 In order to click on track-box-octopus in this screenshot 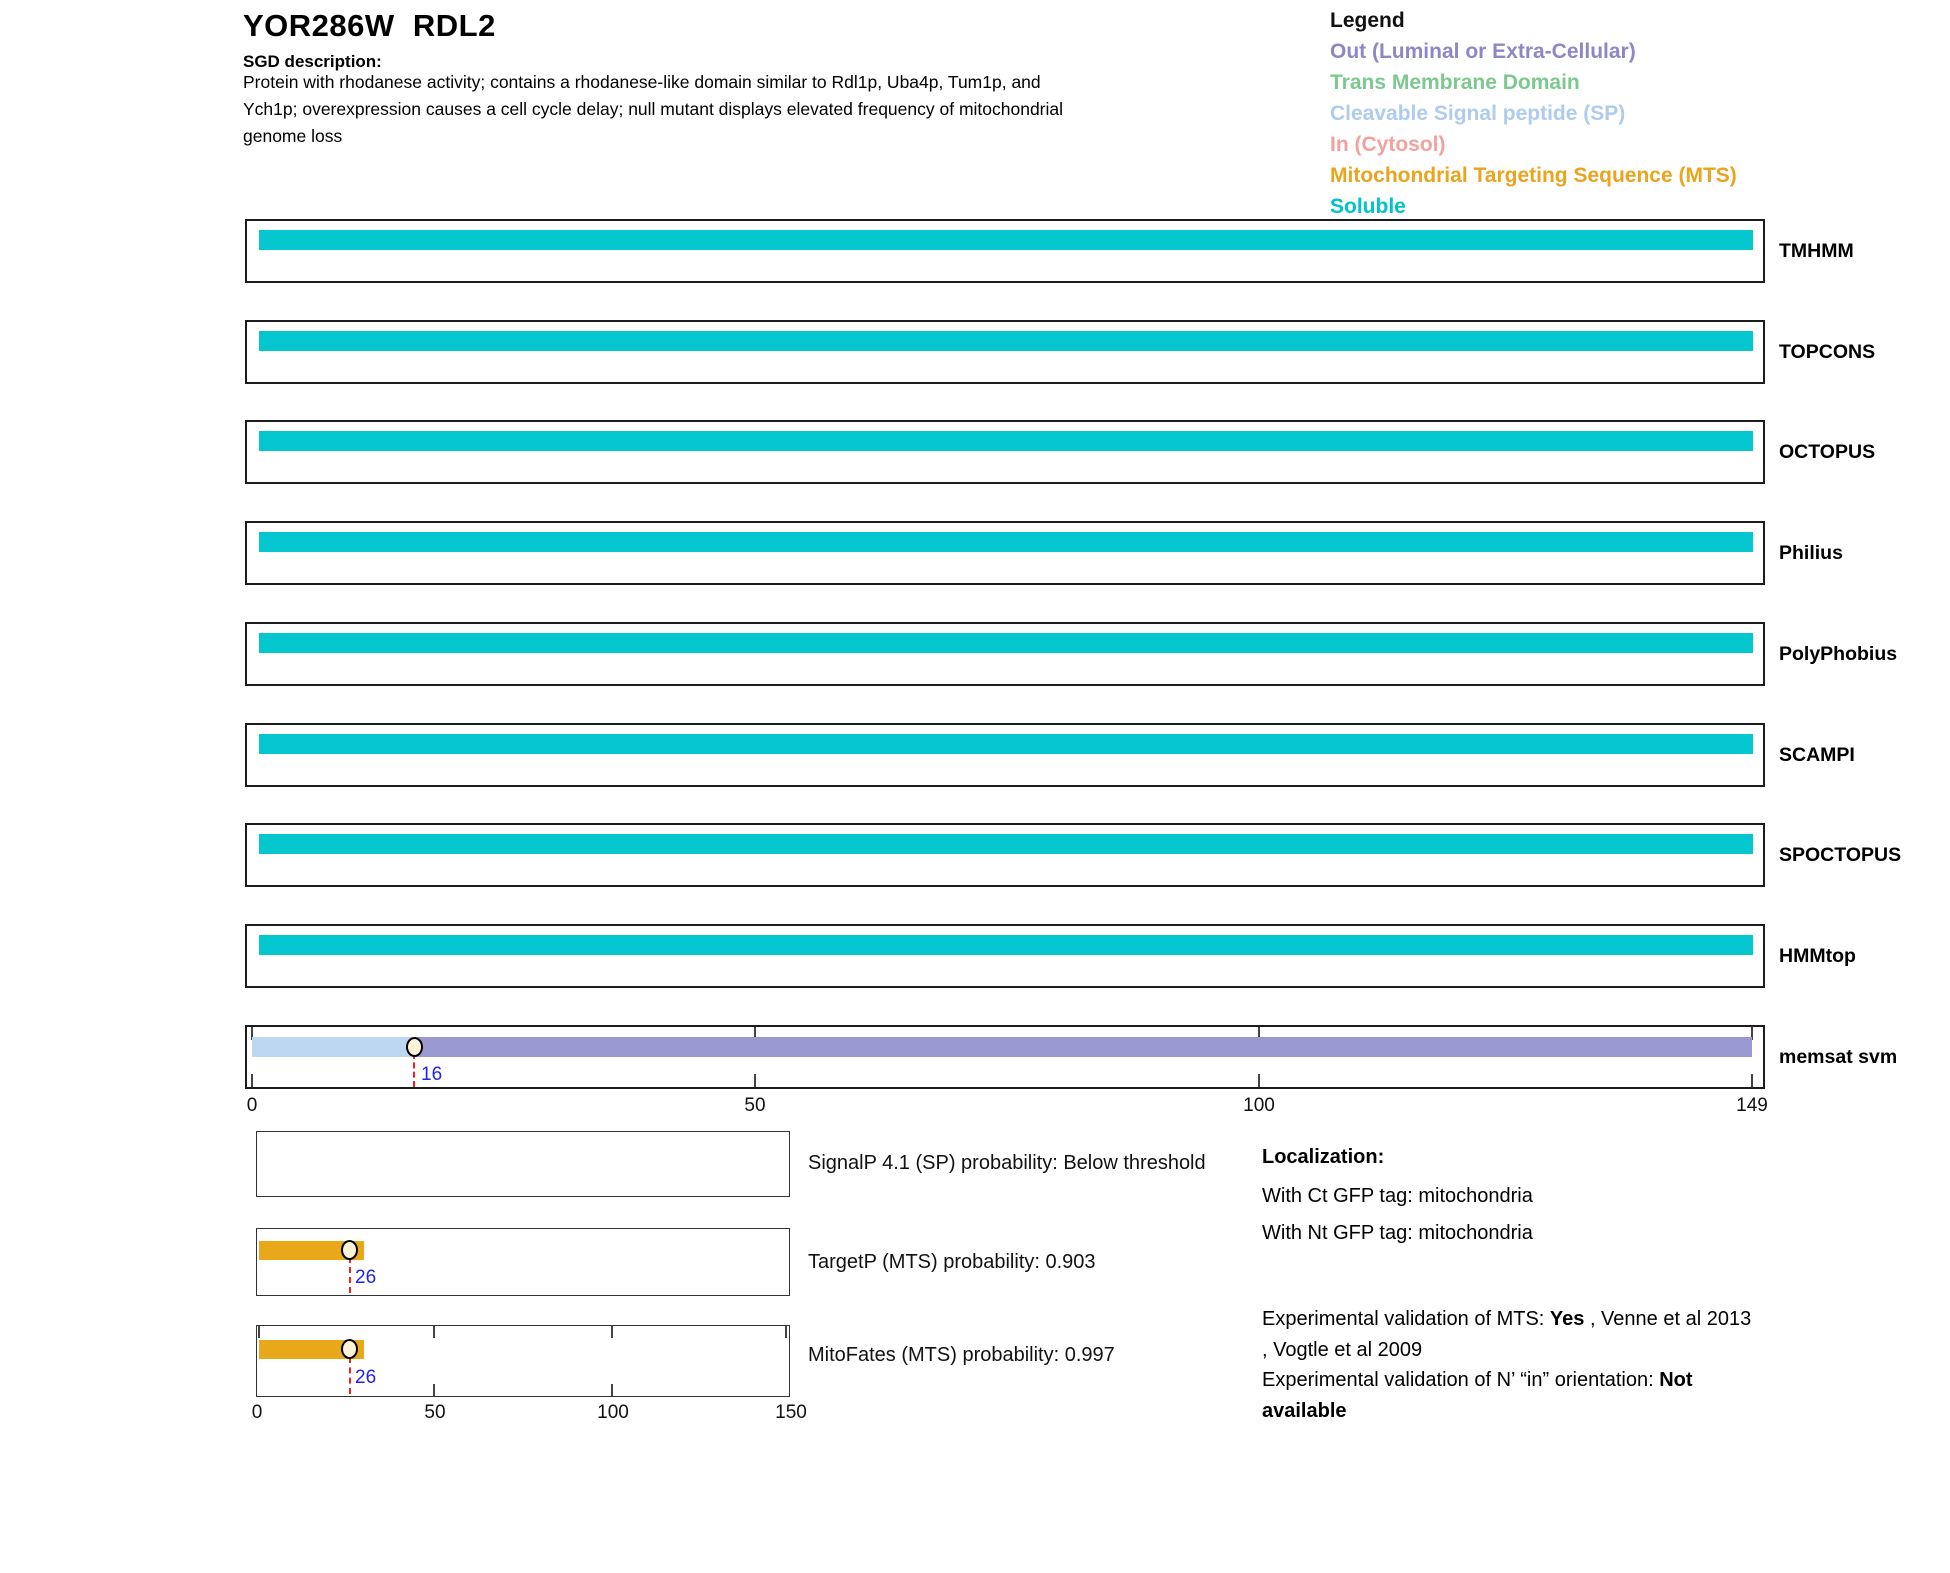, I will do `click(1005, 452)`.